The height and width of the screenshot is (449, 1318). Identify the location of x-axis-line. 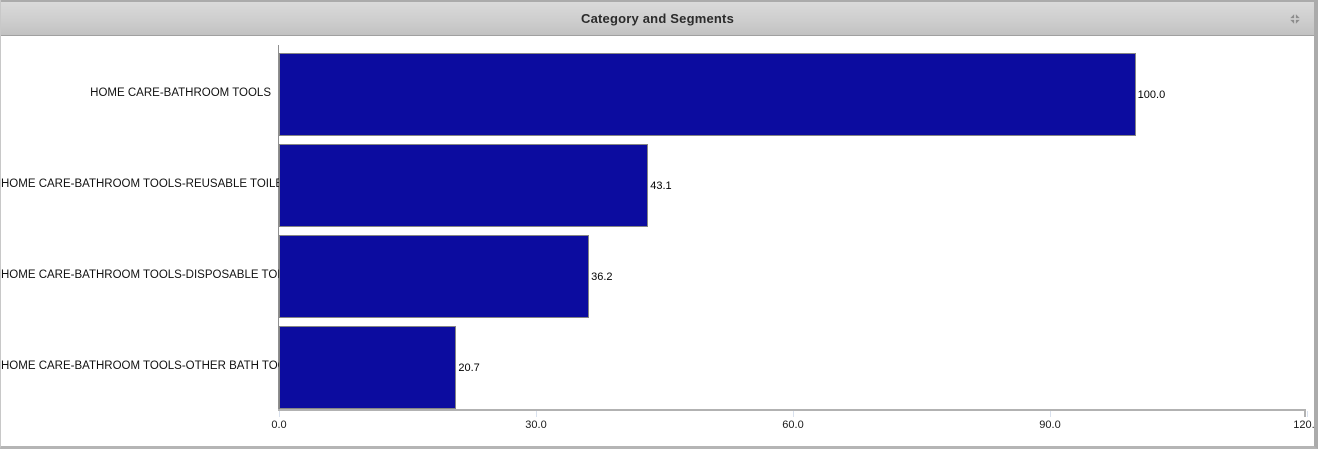
(792, 410).